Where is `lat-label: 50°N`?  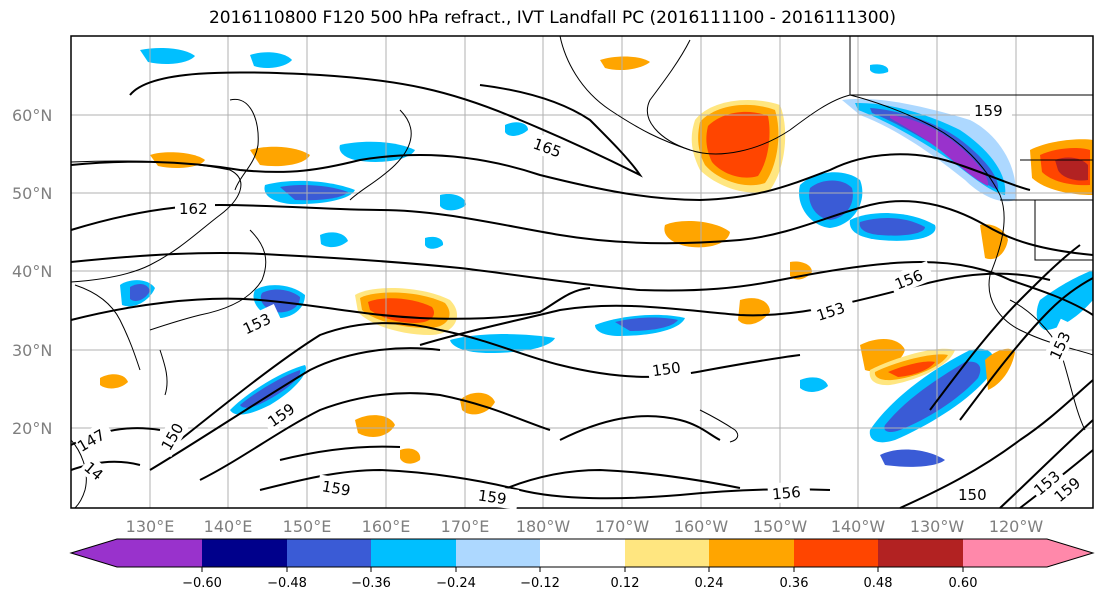
lat-label: 50°N is located at coordinates (32, 193).